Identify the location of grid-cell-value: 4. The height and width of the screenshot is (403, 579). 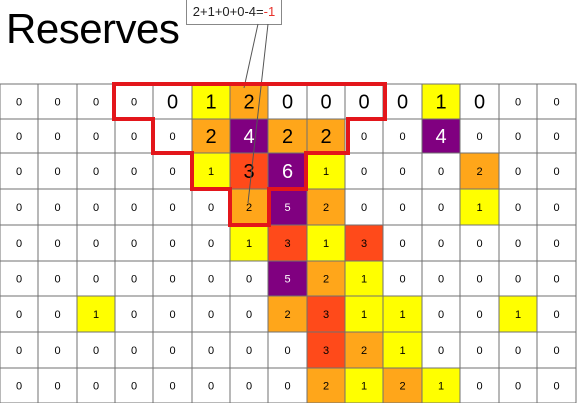
(248, 137).